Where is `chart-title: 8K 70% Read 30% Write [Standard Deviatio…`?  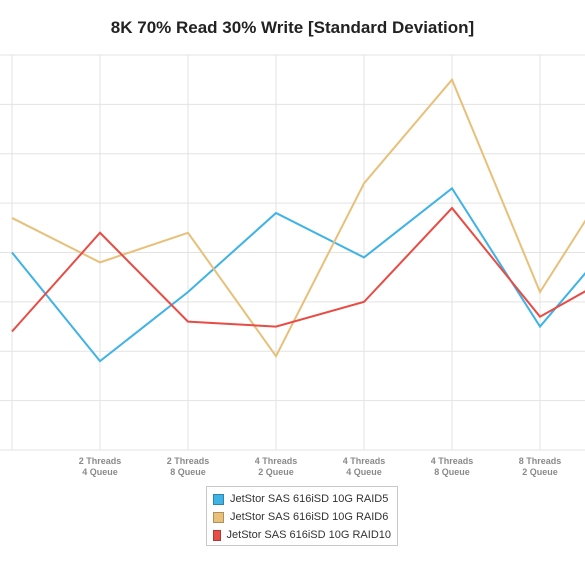
chart-title: 8K 70% Read 30% Write [Standard Deviatio… is located at coordinates (292, 27).